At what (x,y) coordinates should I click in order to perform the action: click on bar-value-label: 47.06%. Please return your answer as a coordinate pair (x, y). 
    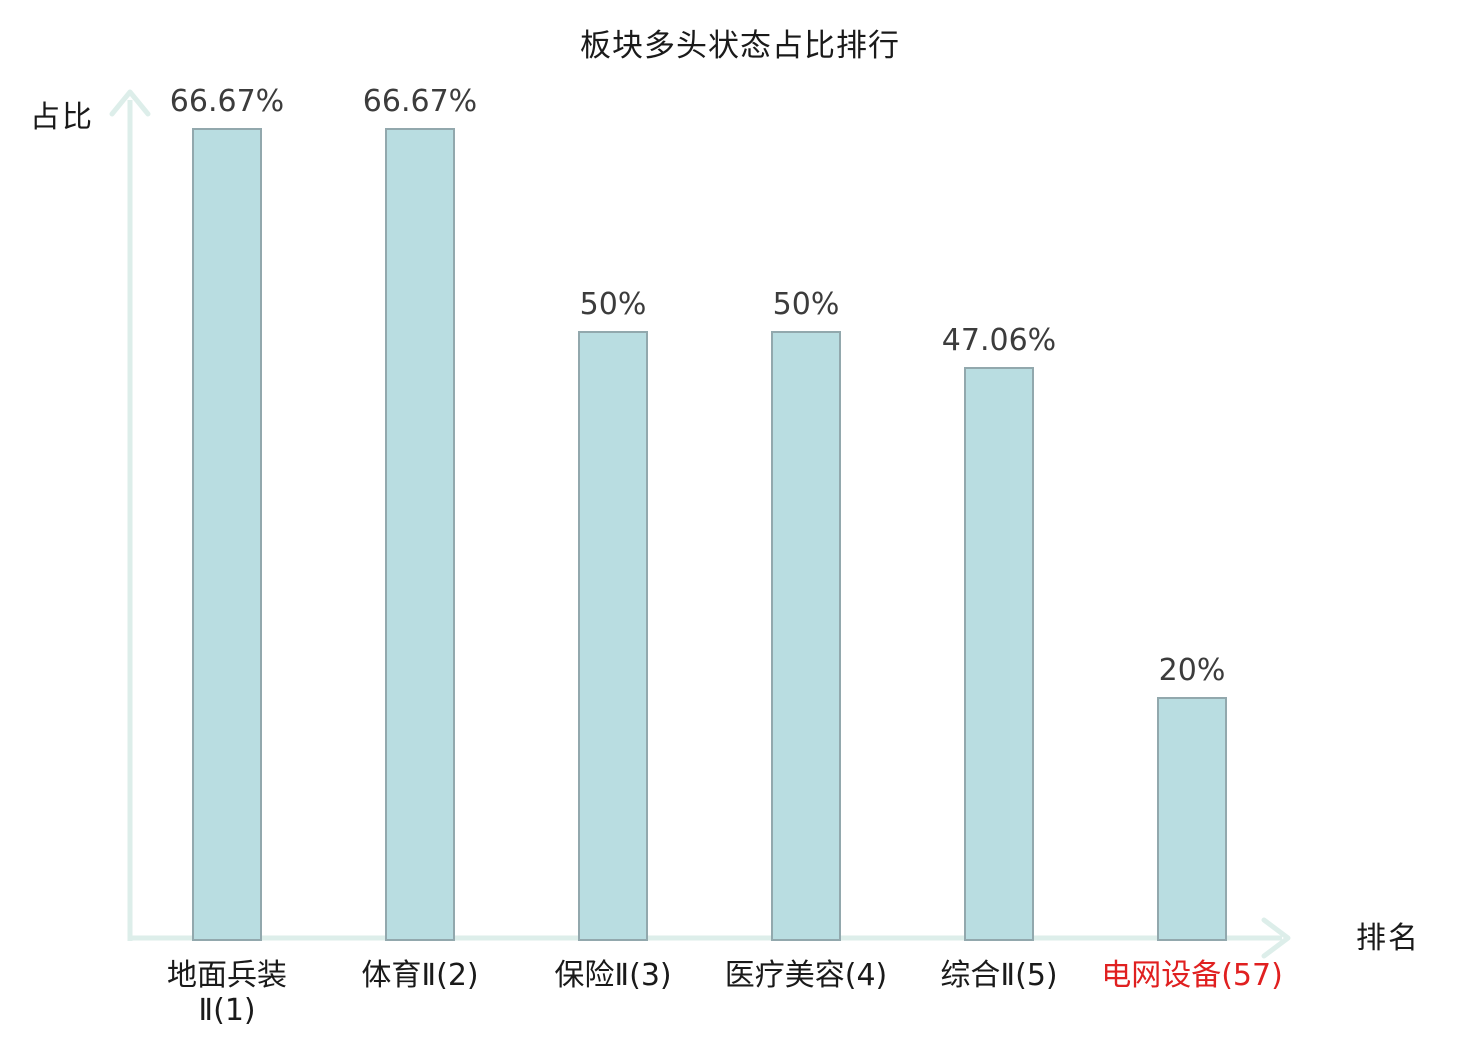
    Looking at the image, I should click on (999, 340).